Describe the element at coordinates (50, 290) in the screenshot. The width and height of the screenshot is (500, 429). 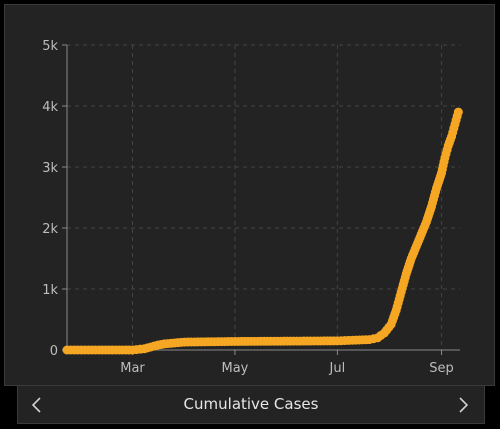
I see `y-tick-label: 1k` at that location.